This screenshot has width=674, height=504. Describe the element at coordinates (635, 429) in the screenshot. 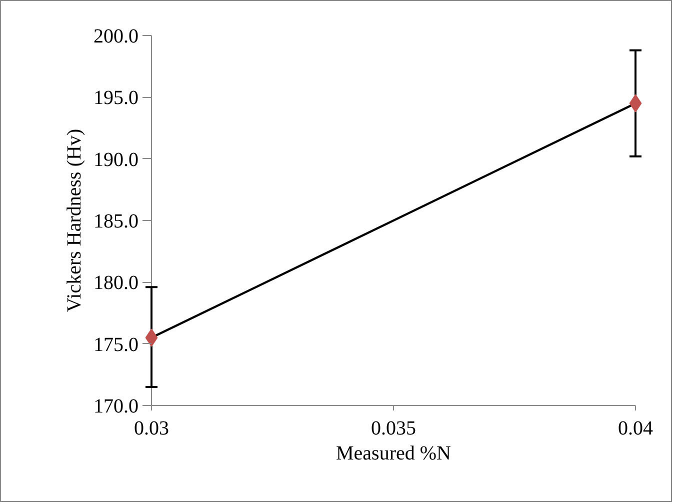

I see `x-tick-label: 0.04` at that location.